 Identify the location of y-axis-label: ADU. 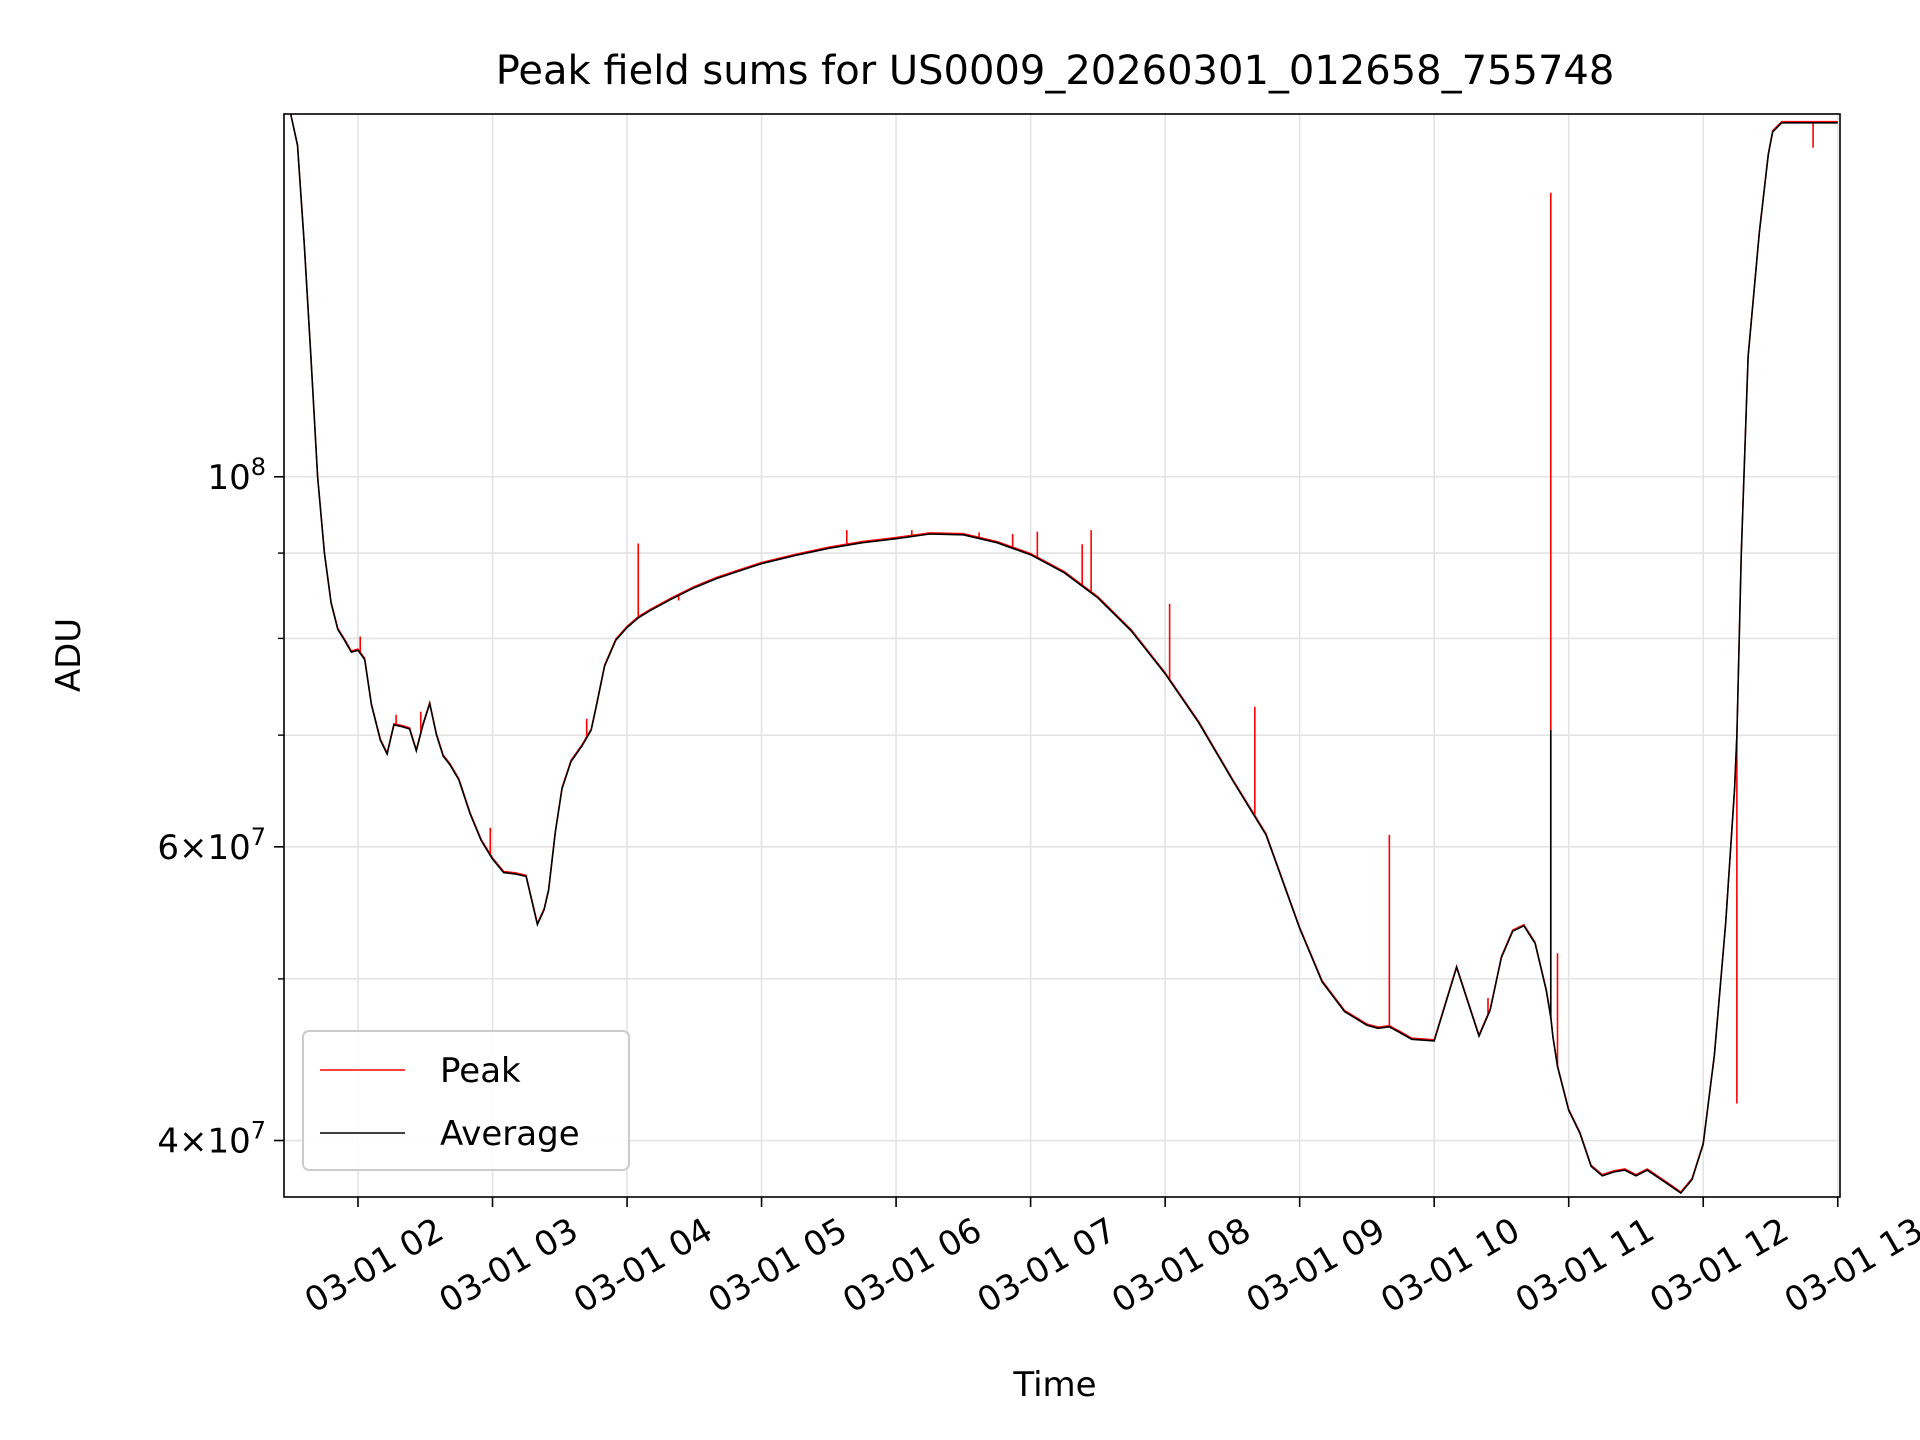
(69, 655).